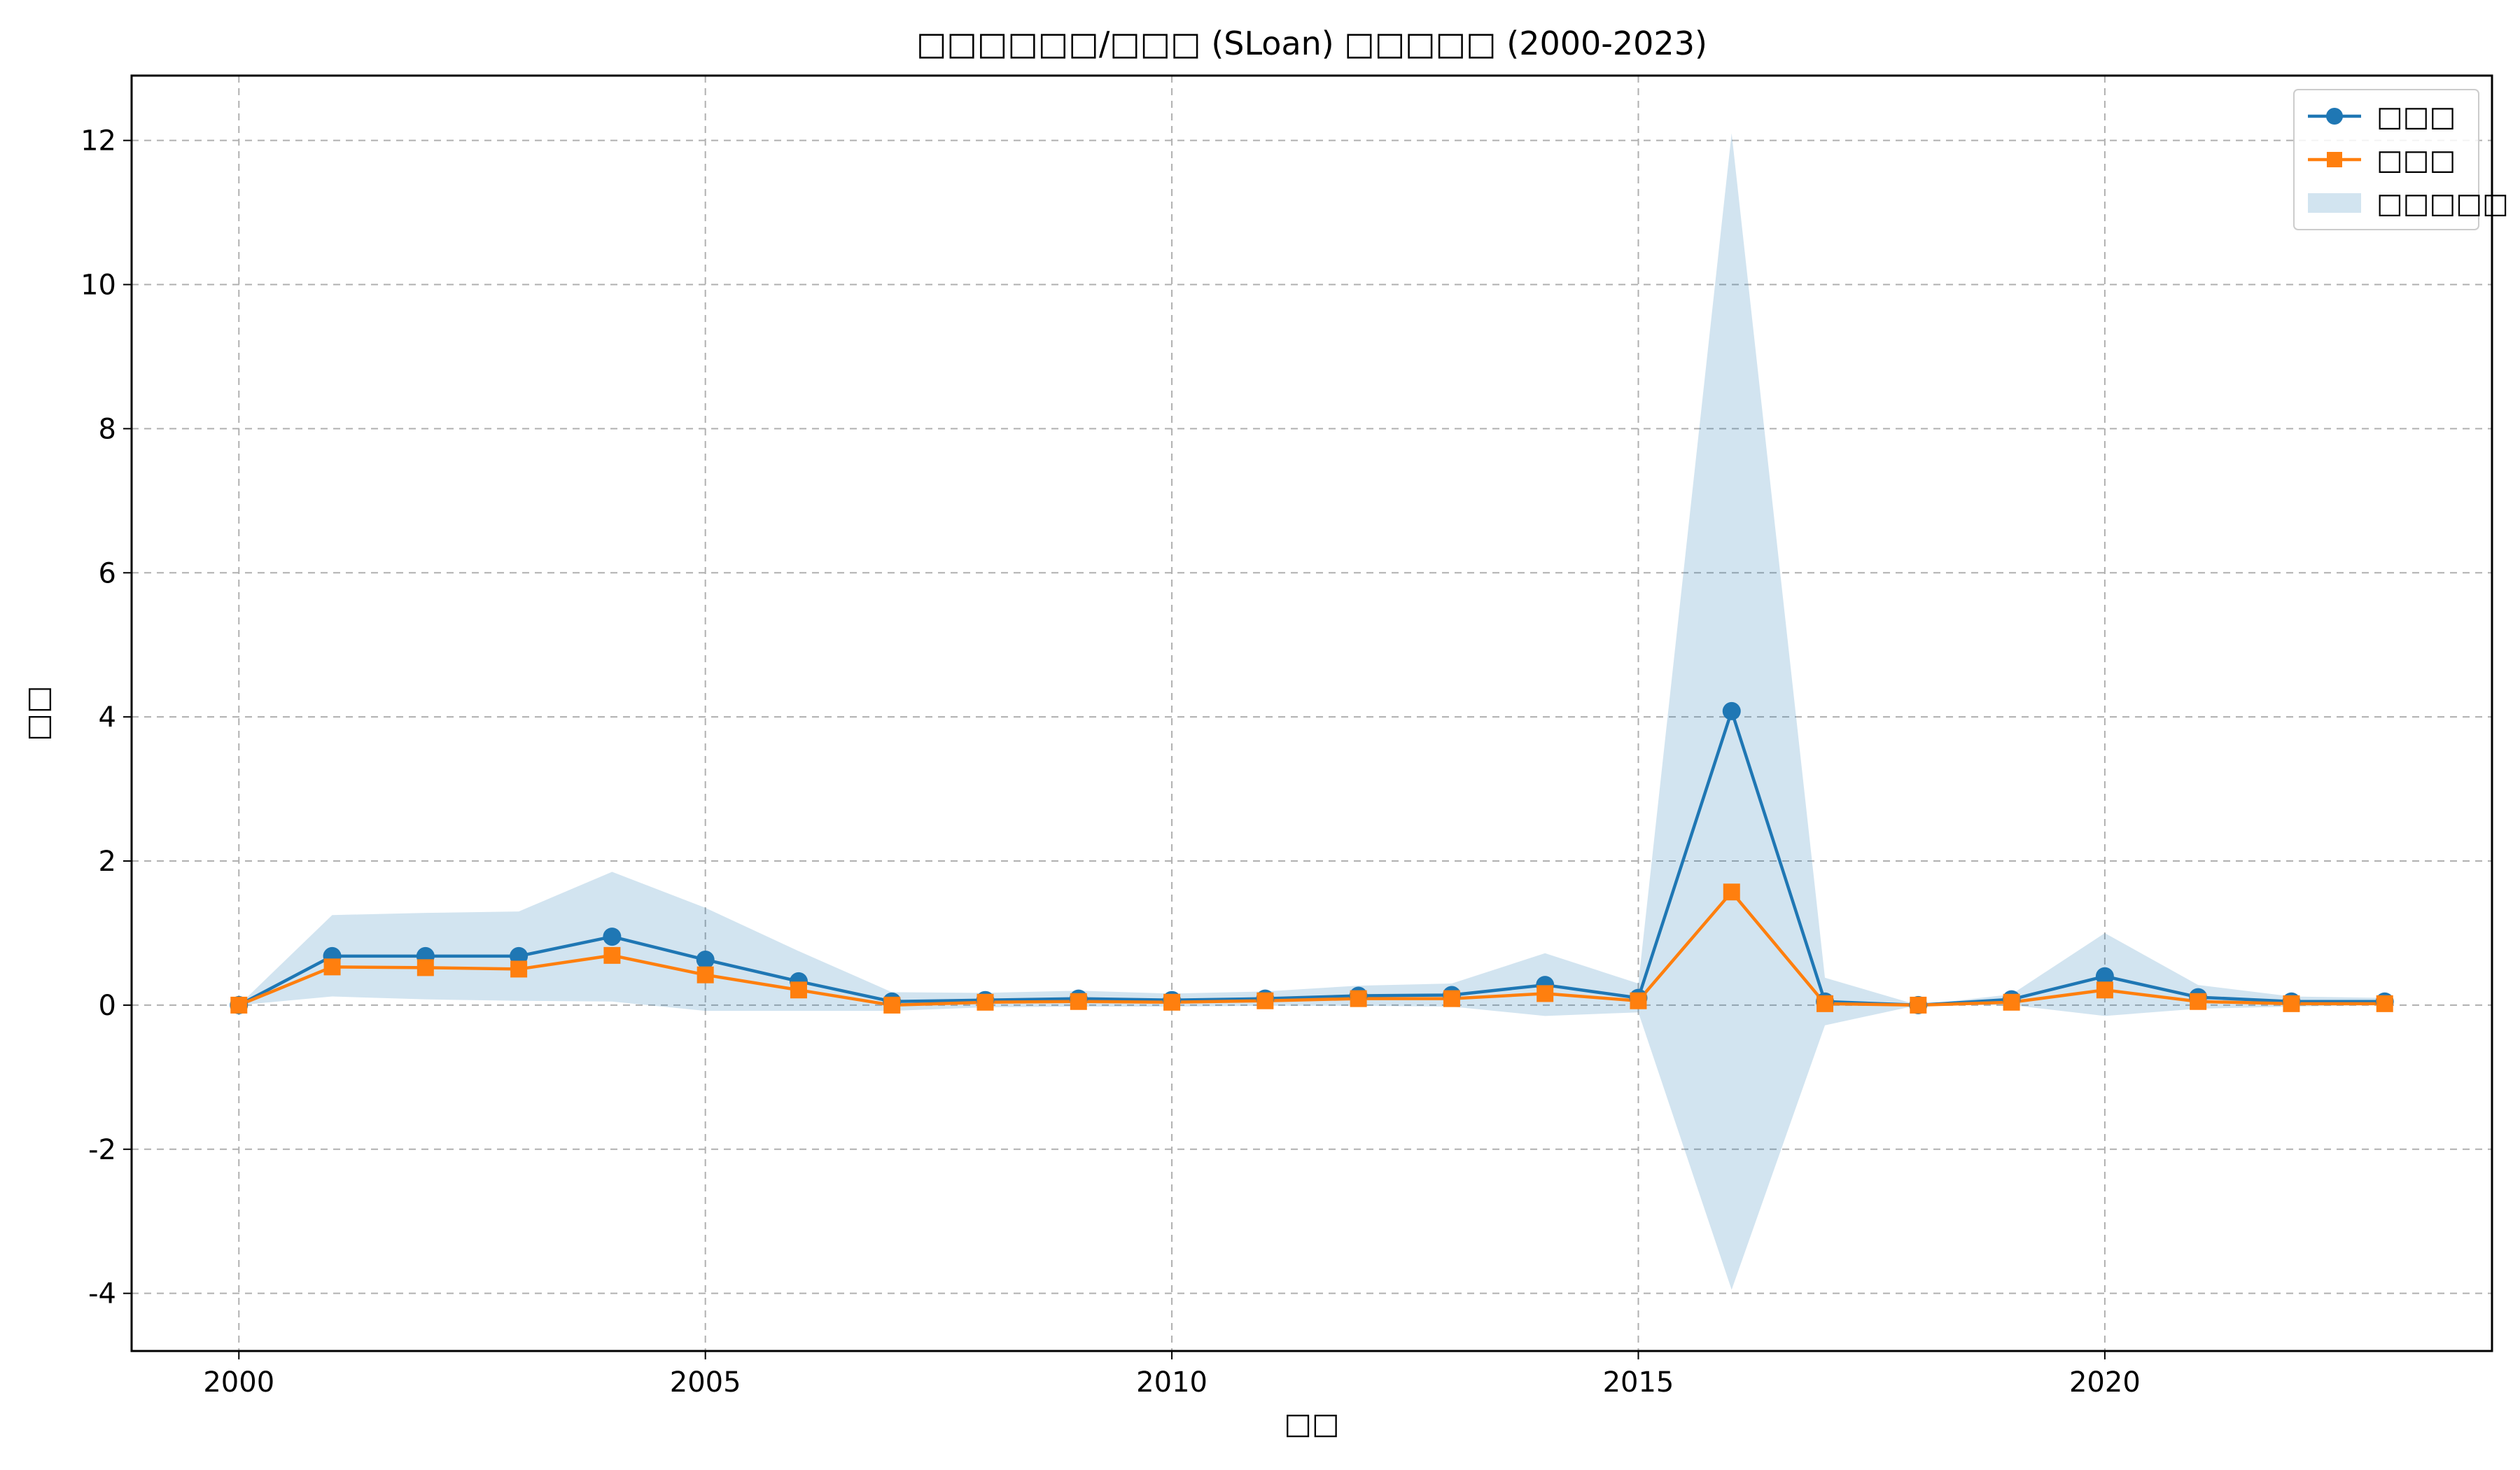 Image resolution: width=2520 pixels, height=1470 pixels. Describe the element at coordinates (107, 1006) in the screenshot. I see `y-tick-label: 0` at that location.